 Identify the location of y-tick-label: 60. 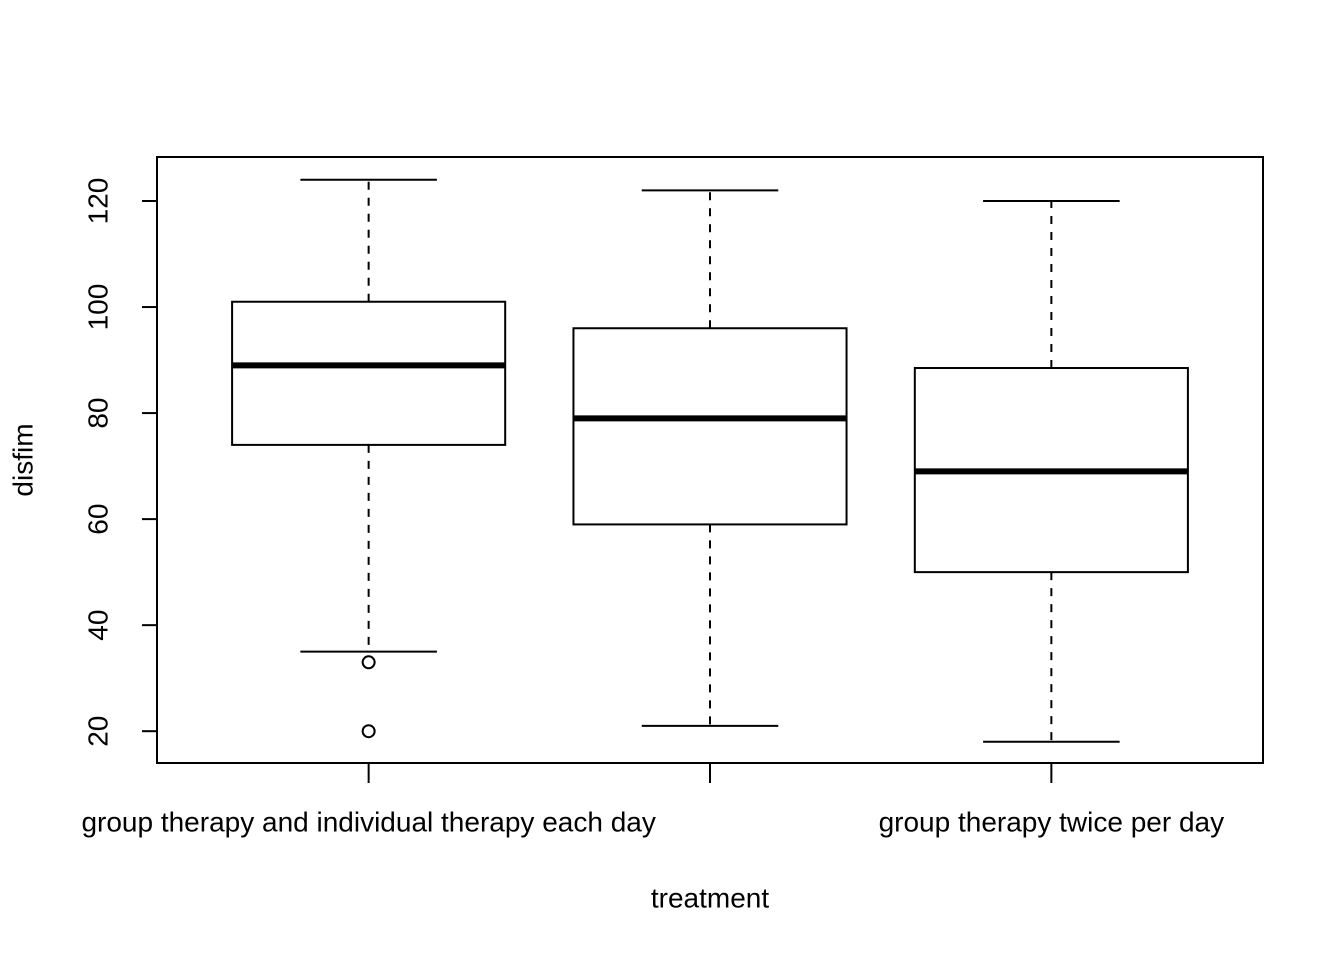
(97, 519).